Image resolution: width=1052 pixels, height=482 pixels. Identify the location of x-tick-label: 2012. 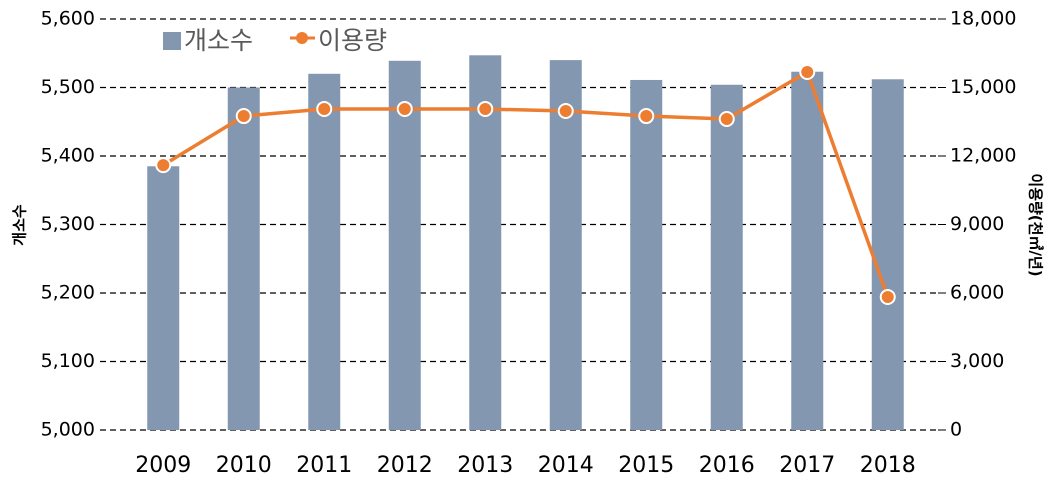
(405, 465).